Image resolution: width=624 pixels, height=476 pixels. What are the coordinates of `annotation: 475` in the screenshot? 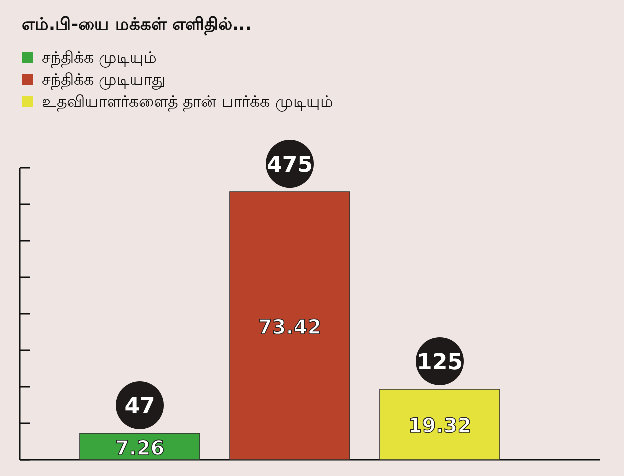 It's located at (290, 165).